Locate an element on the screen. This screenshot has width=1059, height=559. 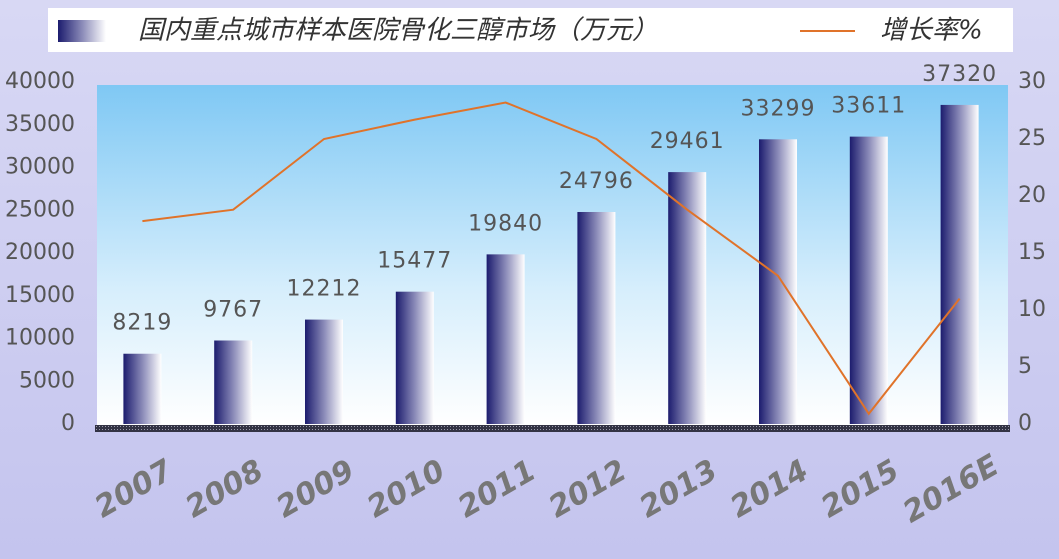
data-label: 33611 is located at coordinates (868, 106).